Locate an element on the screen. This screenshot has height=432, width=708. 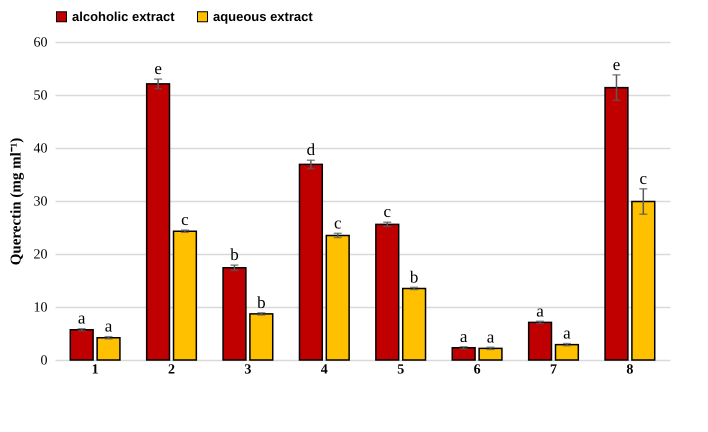
y-tick-label: 10 is located at coordinates (41, 308).